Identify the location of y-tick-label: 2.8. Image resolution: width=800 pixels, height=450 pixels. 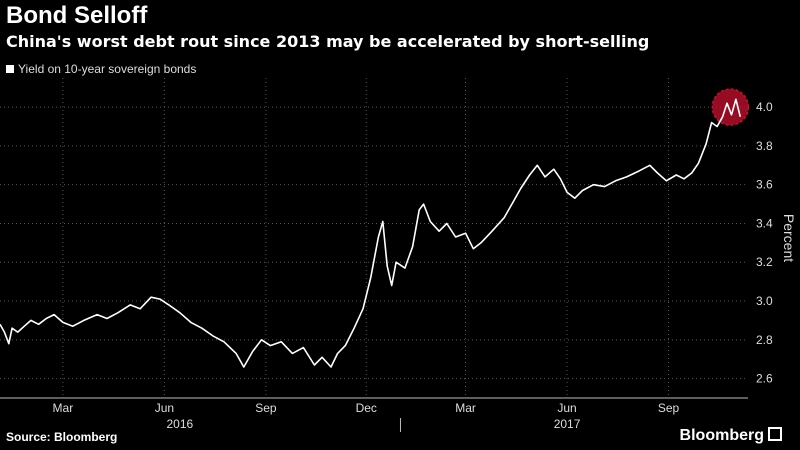
(764, 340).